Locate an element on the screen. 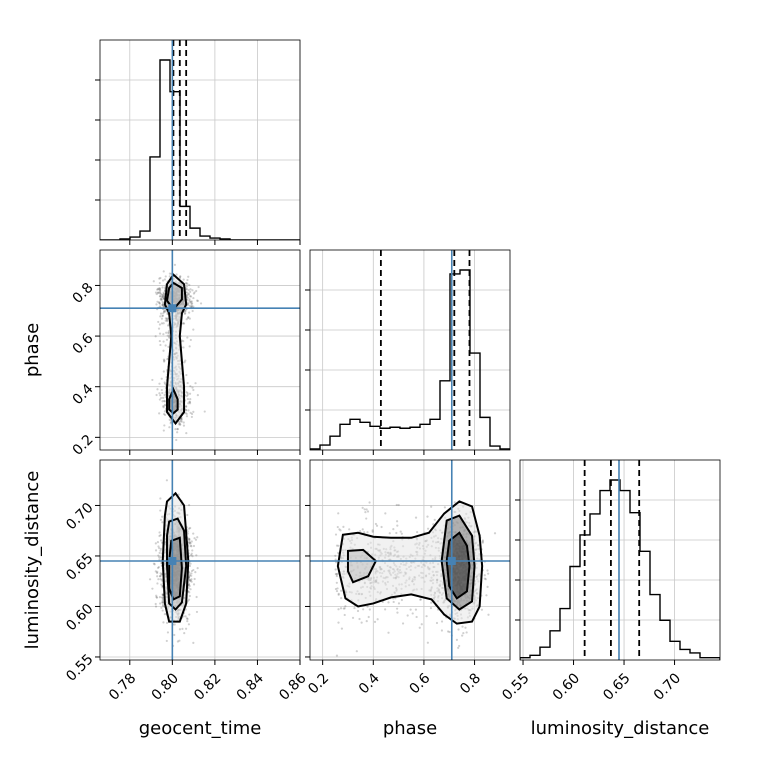 The image size is (760, 760). truth-marker is located at coordinates (172, 308).